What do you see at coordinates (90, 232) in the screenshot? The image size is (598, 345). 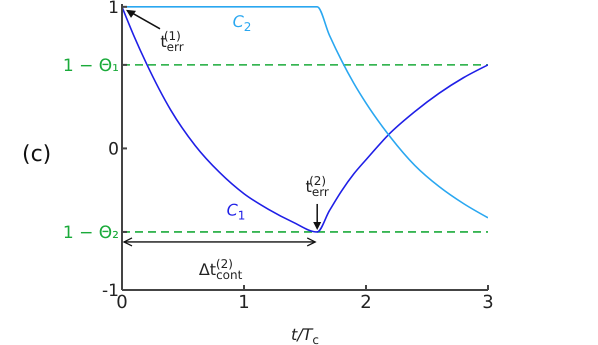 I see `y-tick-label: 1 − Θ₂` at bounding box center [90, 232].